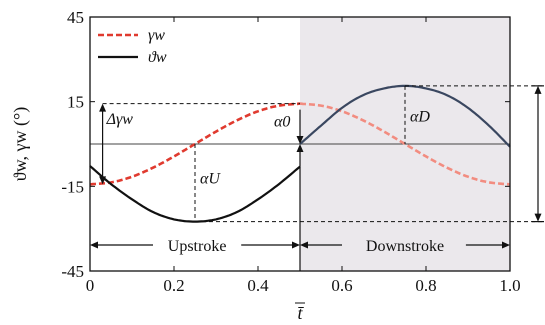 This screenshot has height=325, width=545. I want to click on y-tick-label: 45, so click(75, 17).